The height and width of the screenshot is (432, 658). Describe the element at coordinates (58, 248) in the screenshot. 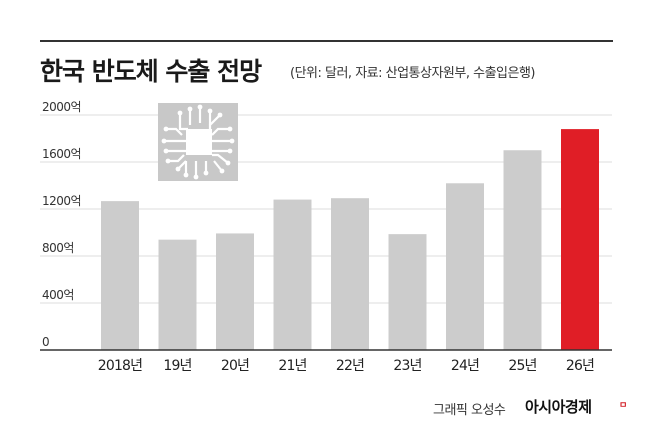

I see `y-tick-label: 800억` at that location.